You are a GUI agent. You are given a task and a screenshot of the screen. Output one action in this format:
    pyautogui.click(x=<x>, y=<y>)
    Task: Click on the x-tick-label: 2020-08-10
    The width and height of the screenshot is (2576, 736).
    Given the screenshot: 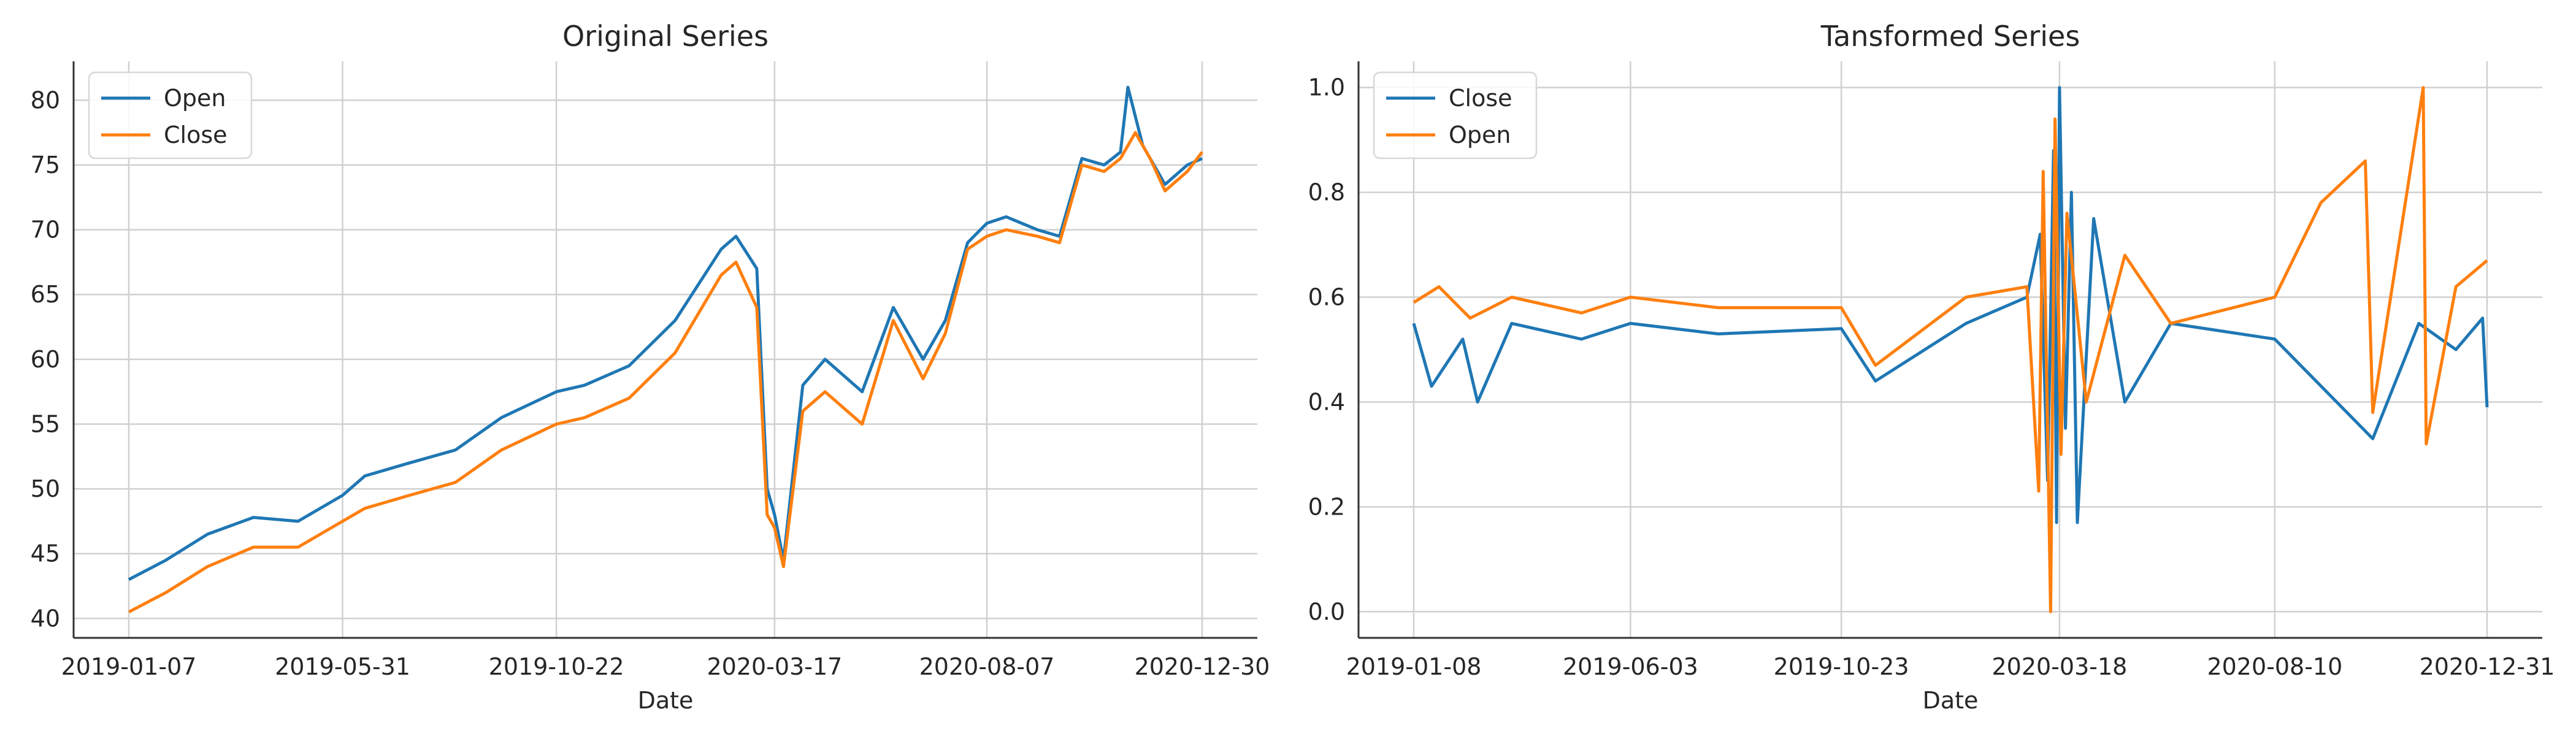 What is the action you would take?
    pyautogui.click(x=2274, y=666)
    